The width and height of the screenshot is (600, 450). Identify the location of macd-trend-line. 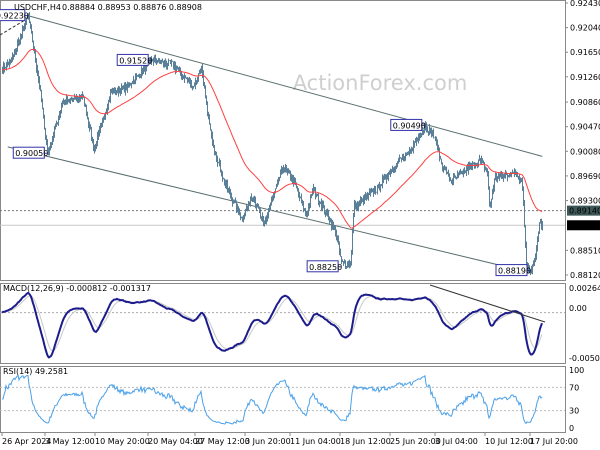
(487, 303).